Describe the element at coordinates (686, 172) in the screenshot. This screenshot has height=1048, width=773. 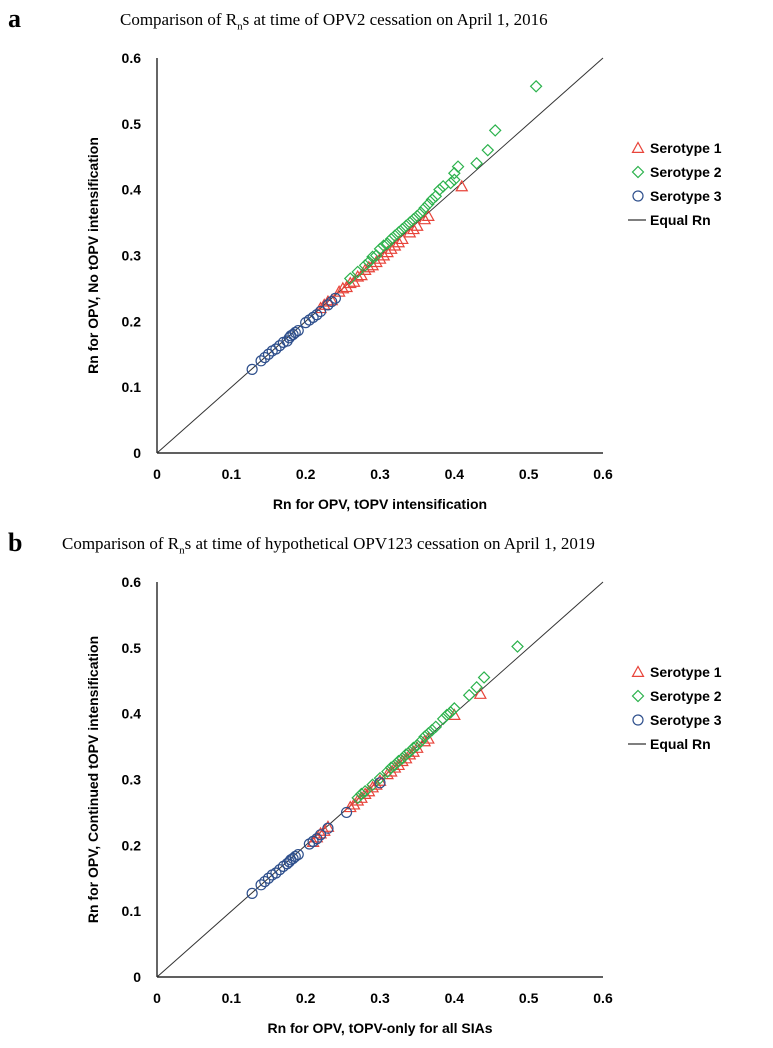
I see `legend-label: Serotype 2` at that location.